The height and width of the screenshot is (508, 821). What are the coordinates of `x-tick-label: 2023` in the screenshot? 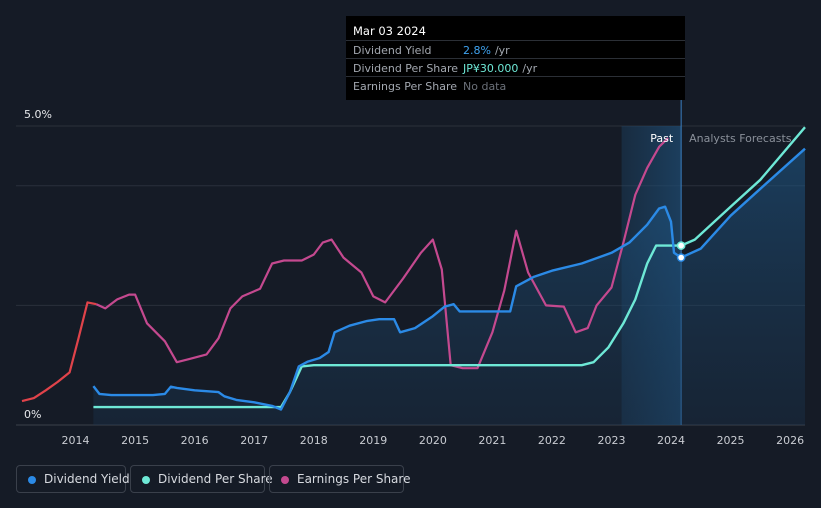 It's located at (611, 440).